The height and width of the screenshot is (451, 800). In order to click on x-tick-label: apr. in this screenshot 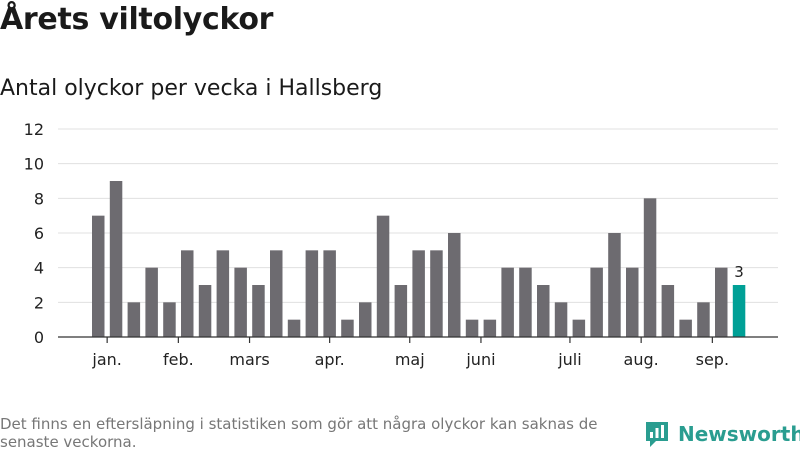, I will do `click(330, 359)`.